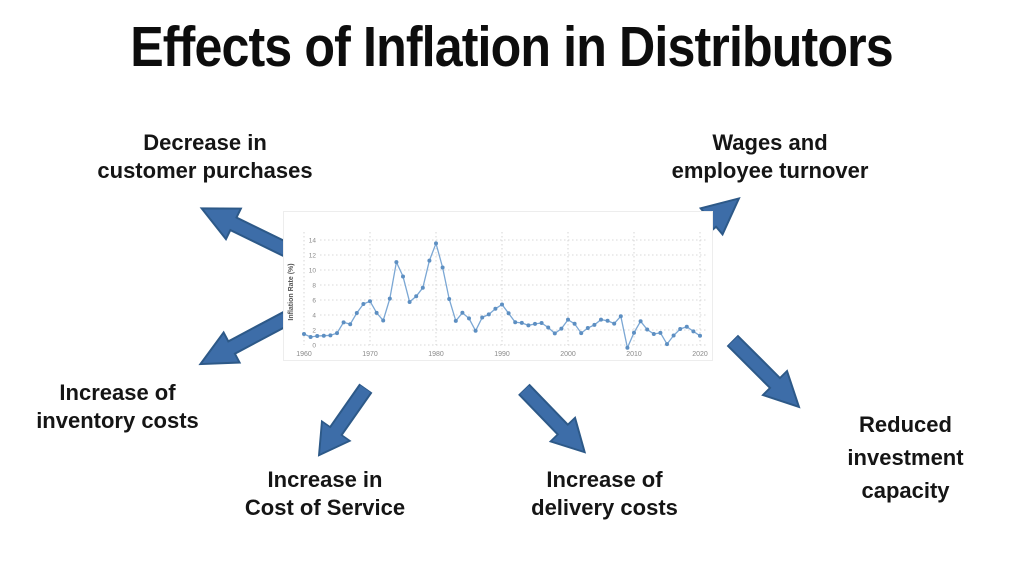  What do you see at coordinates (556, 421) in the screenshot?
I see `arrow-down-right-icon` at bounding box center [556, 421].